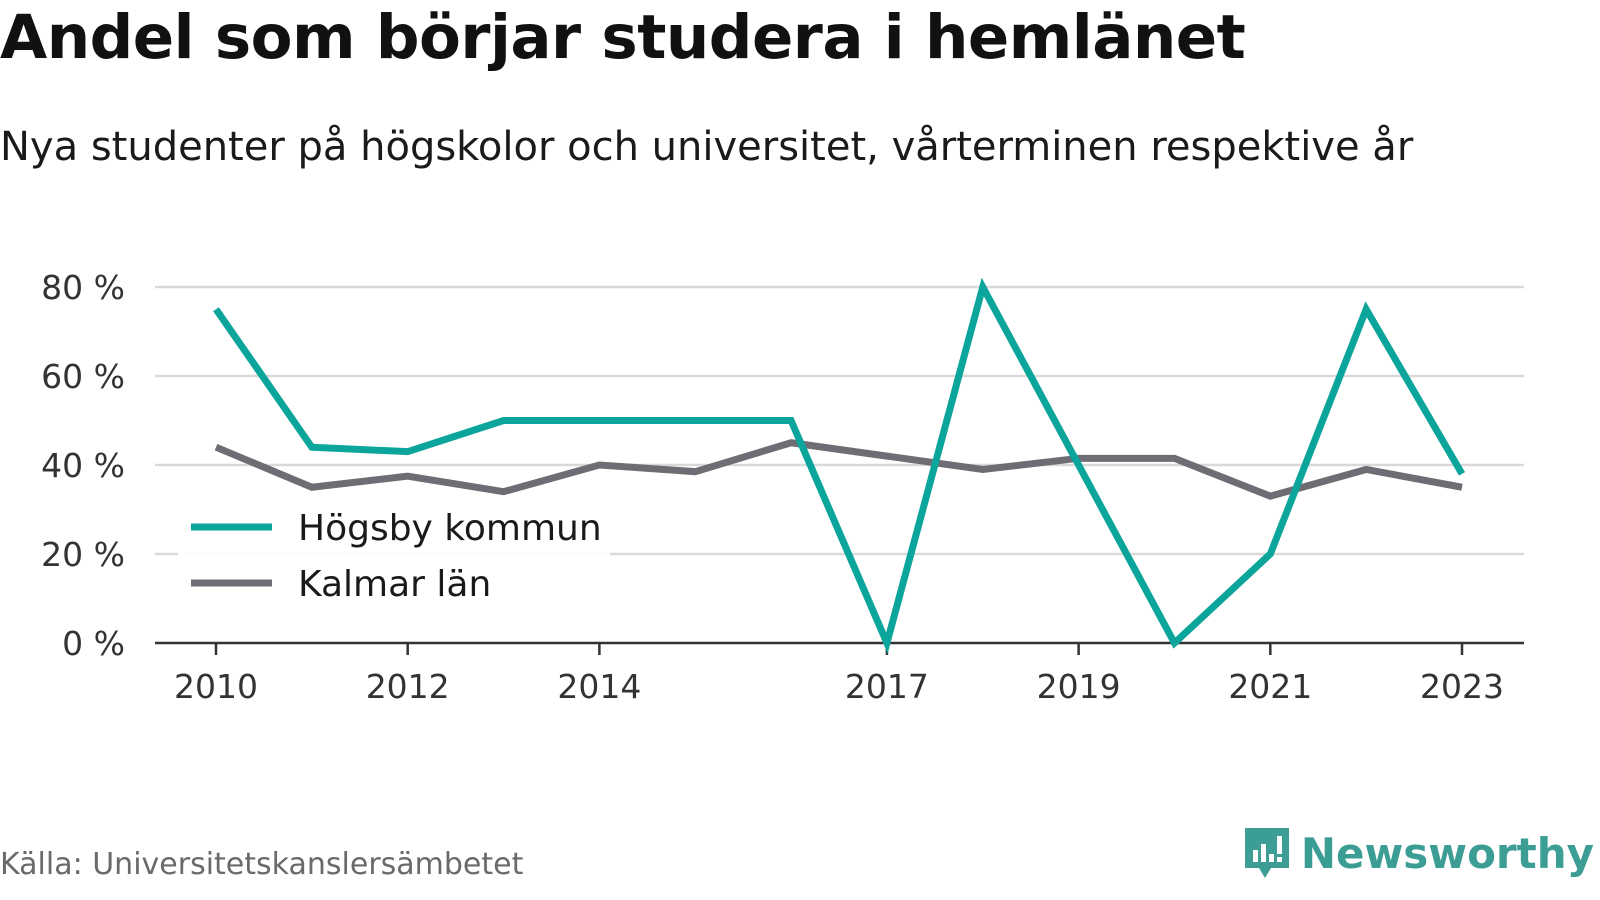  I want to click on x-tick-label: 2014, so click(599, 686).